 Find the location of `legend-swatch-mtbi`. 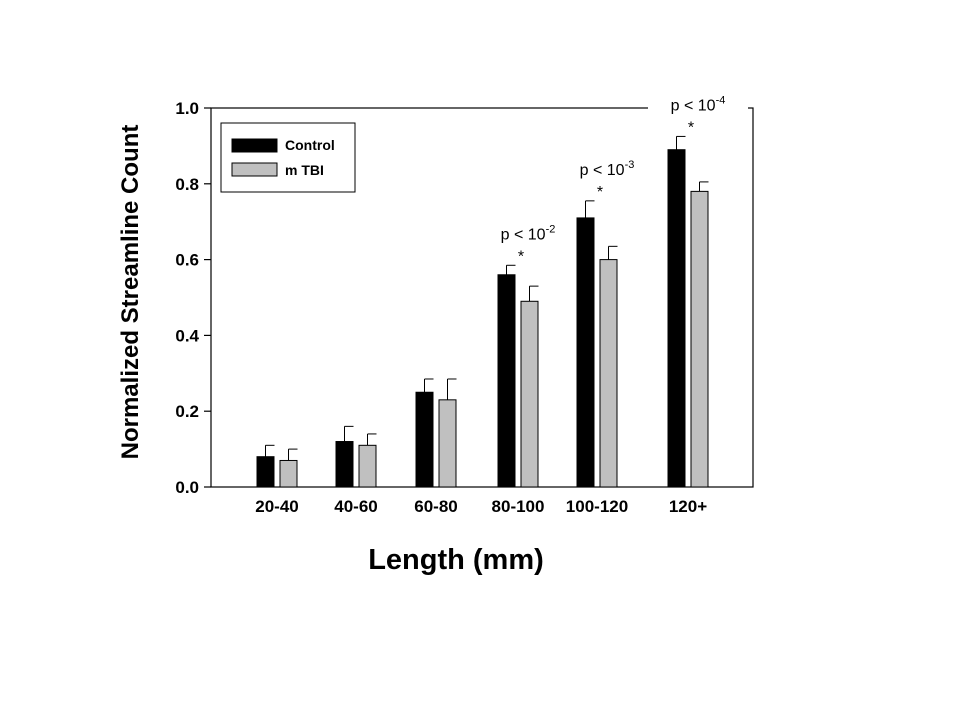

legend-swatch-mtbi is located at coordinates (254, 169).